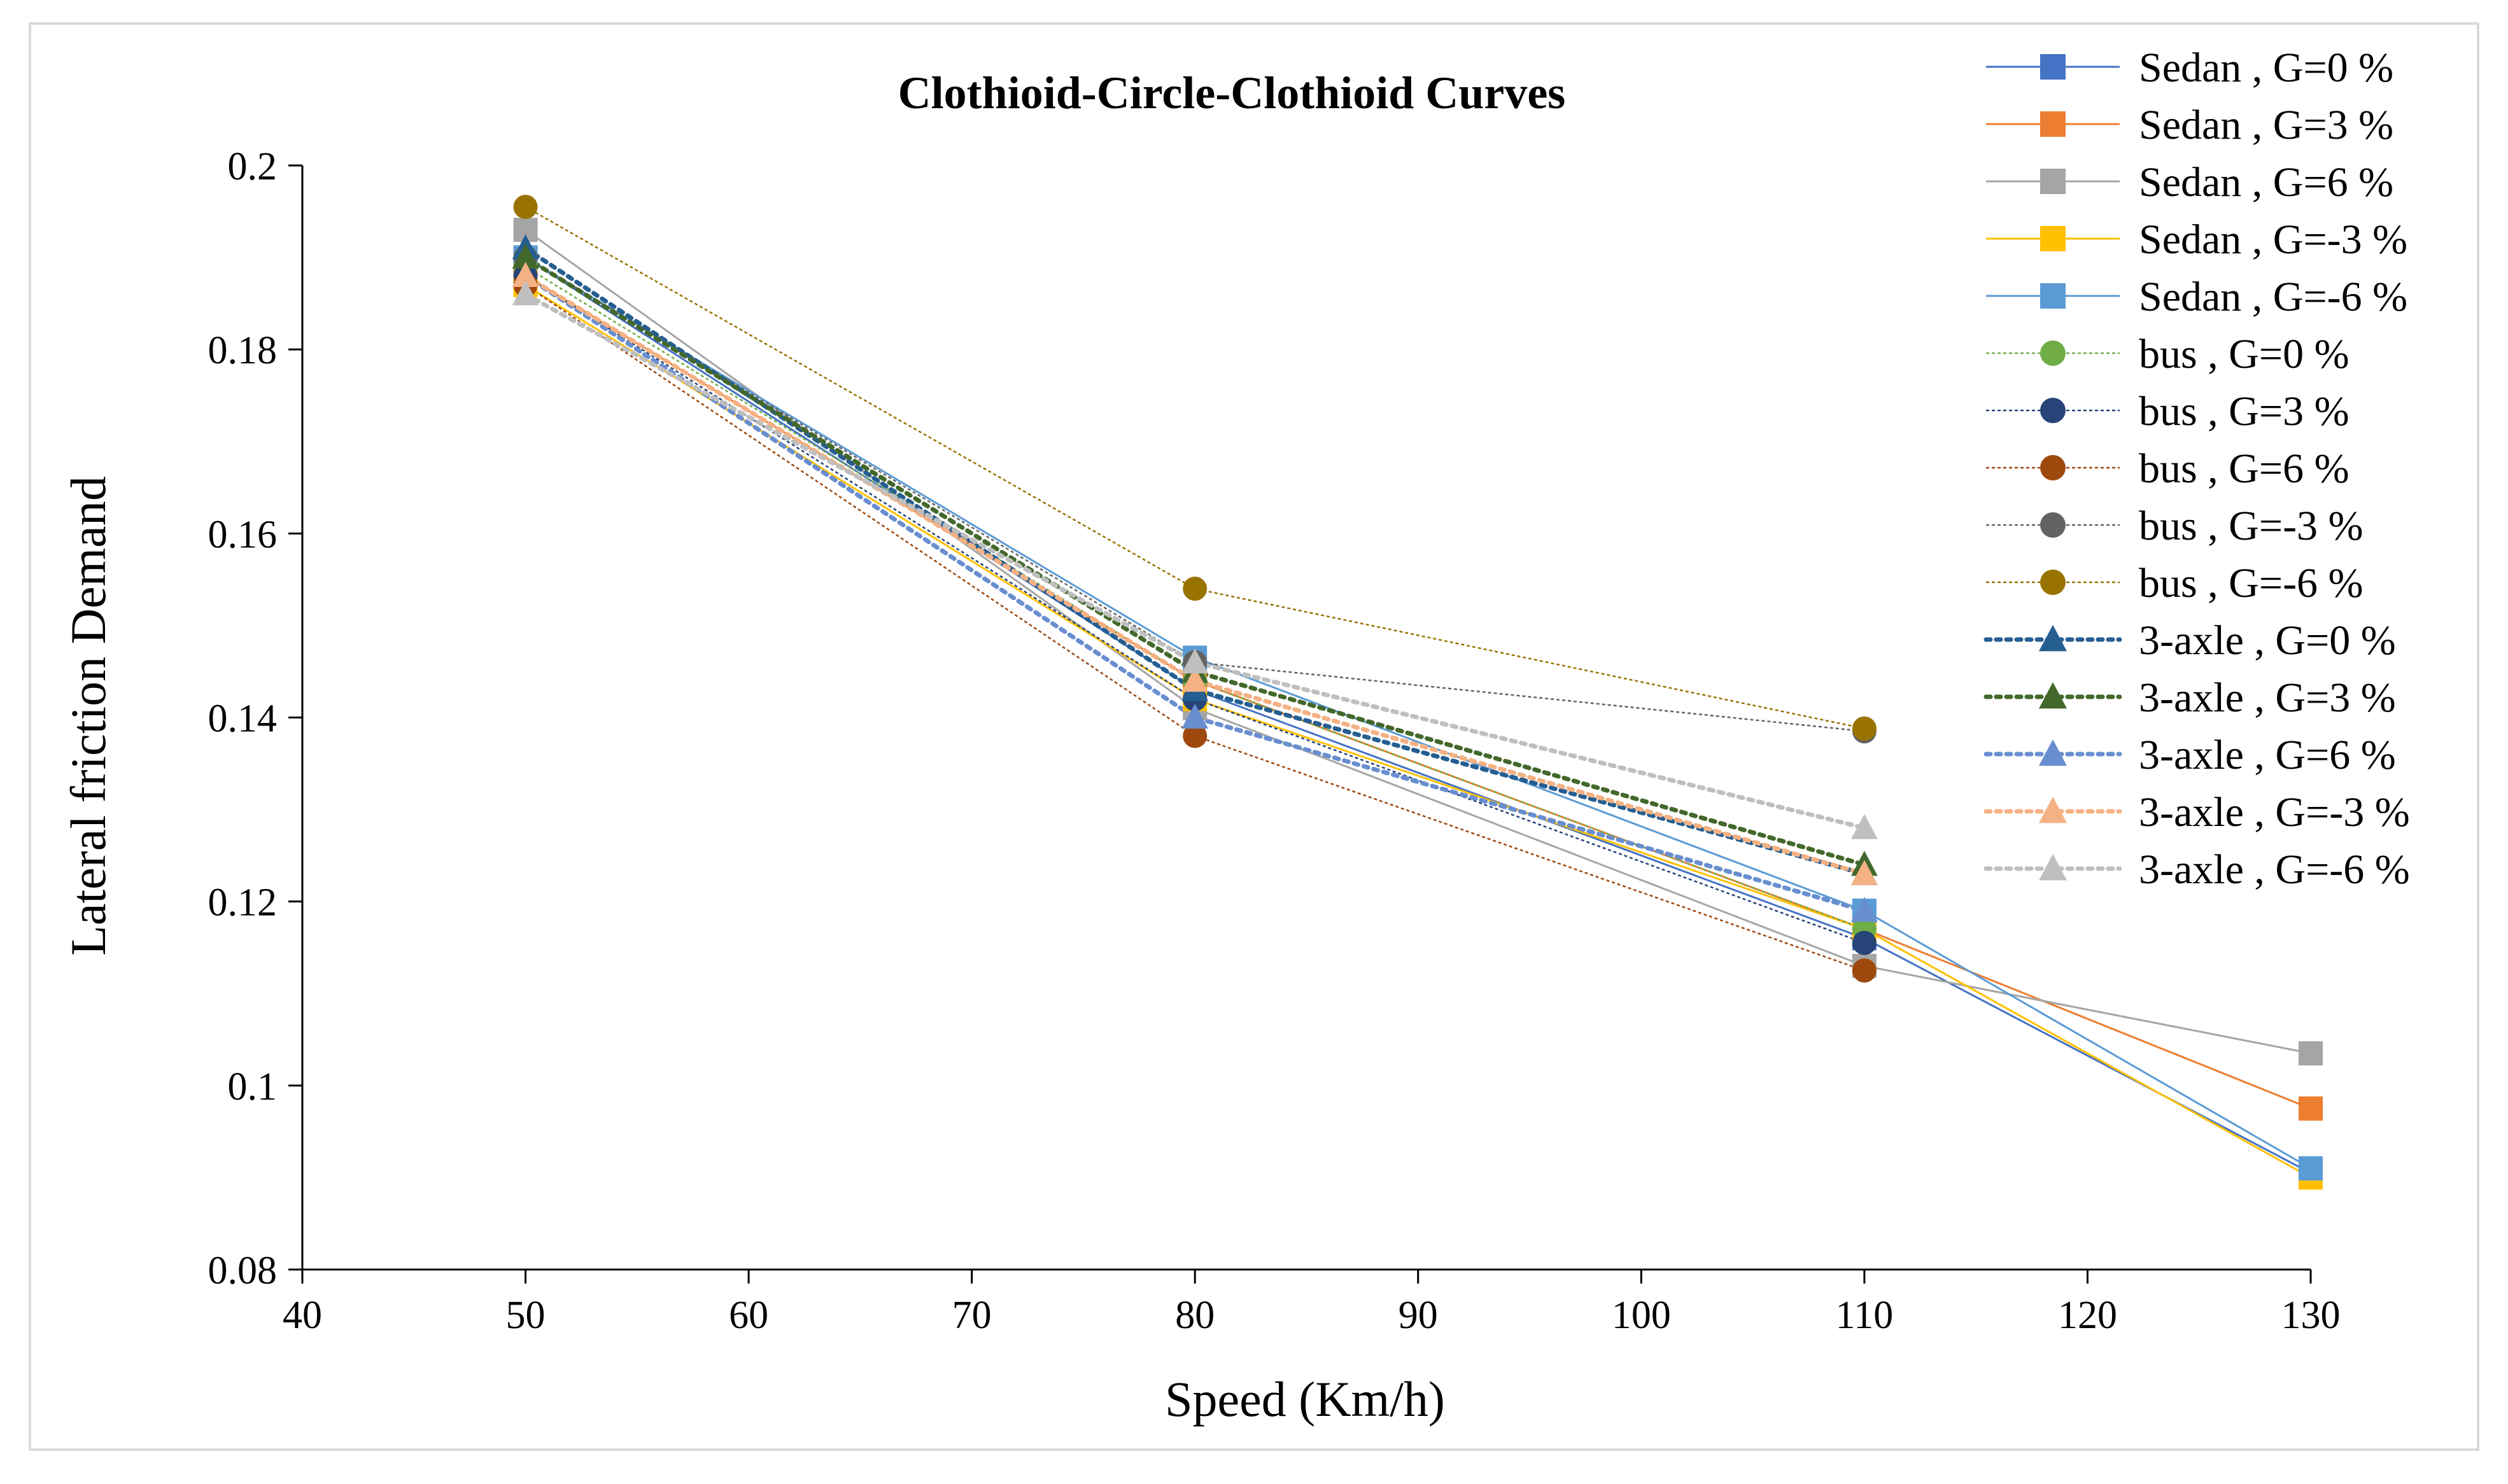  I want to click on legend-item: Sedan , G=0 %, so click(2190, 68).